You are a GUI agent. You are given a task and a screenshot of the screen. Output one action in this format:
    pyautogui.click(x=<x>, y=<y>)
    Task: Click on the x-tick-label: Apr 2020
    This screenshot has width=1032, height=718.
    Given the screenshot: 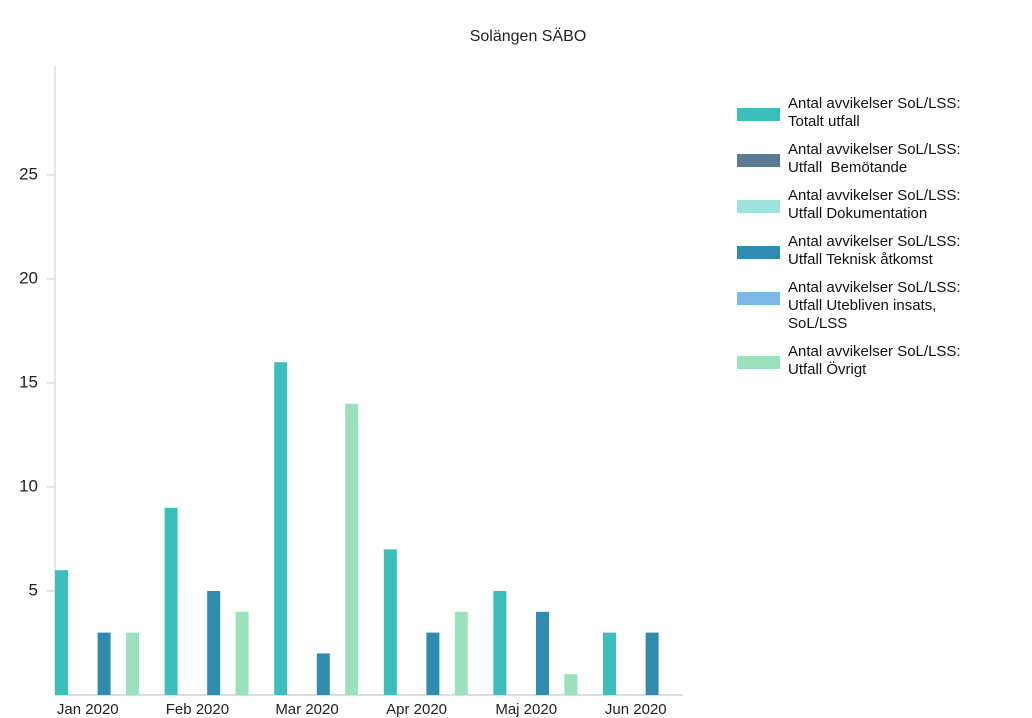 What is the action you would take?
    pyautogui.click(x=416, y=709)
    